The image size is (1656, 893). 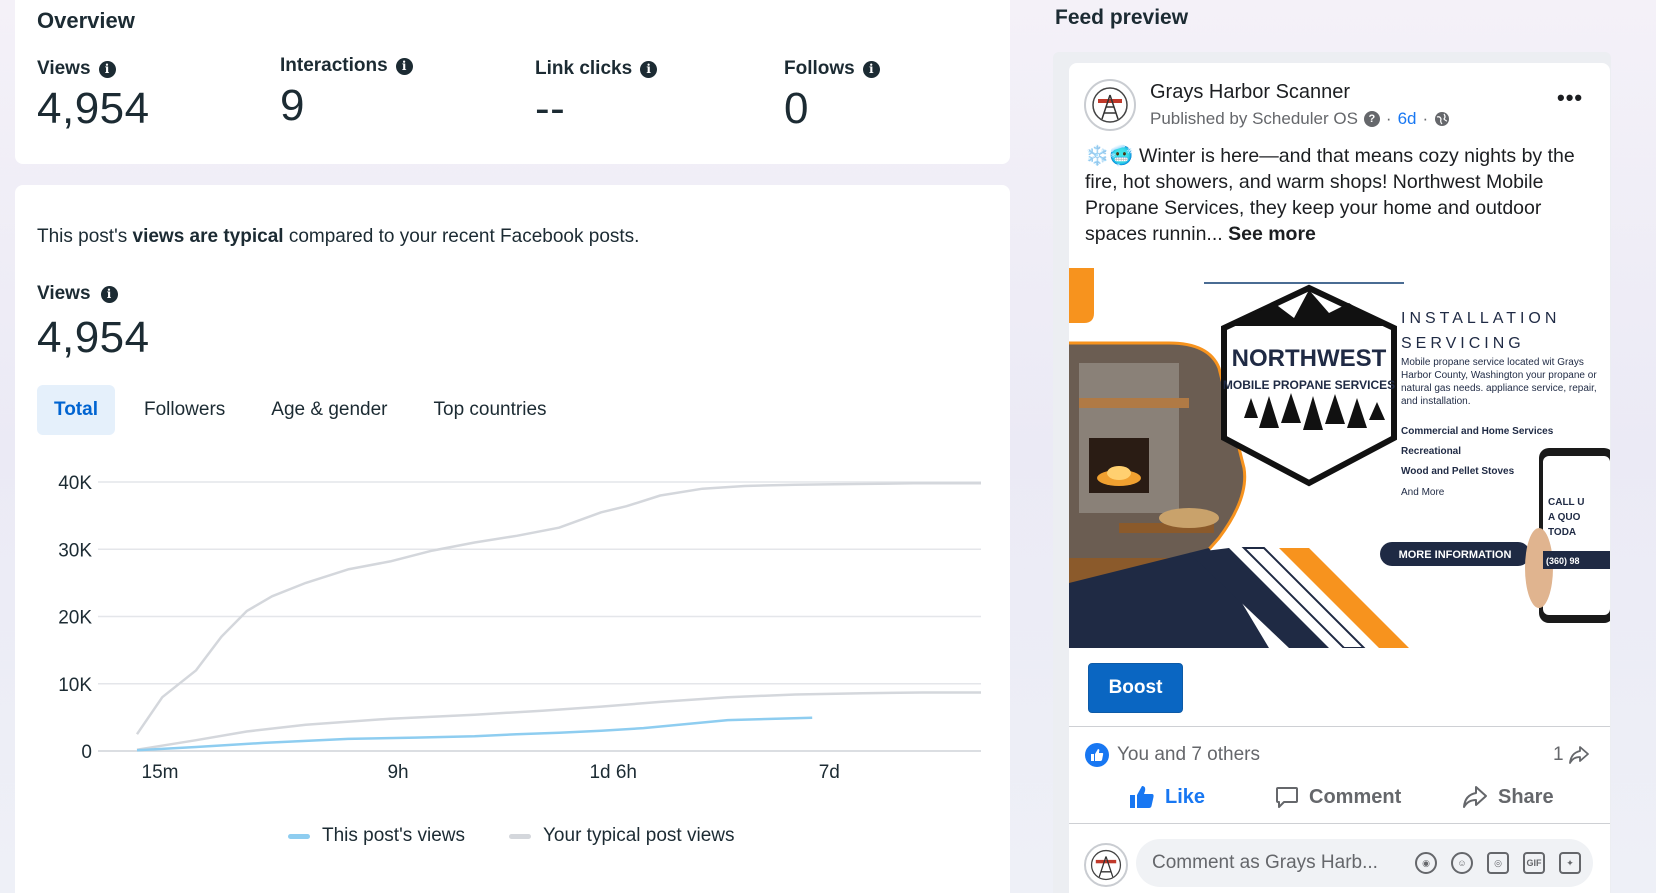 What do you see at coordinates (1122, 17) in the screenshot?
I see `feed-preview-title: Feed preview` at bounding box center [1122, 17].